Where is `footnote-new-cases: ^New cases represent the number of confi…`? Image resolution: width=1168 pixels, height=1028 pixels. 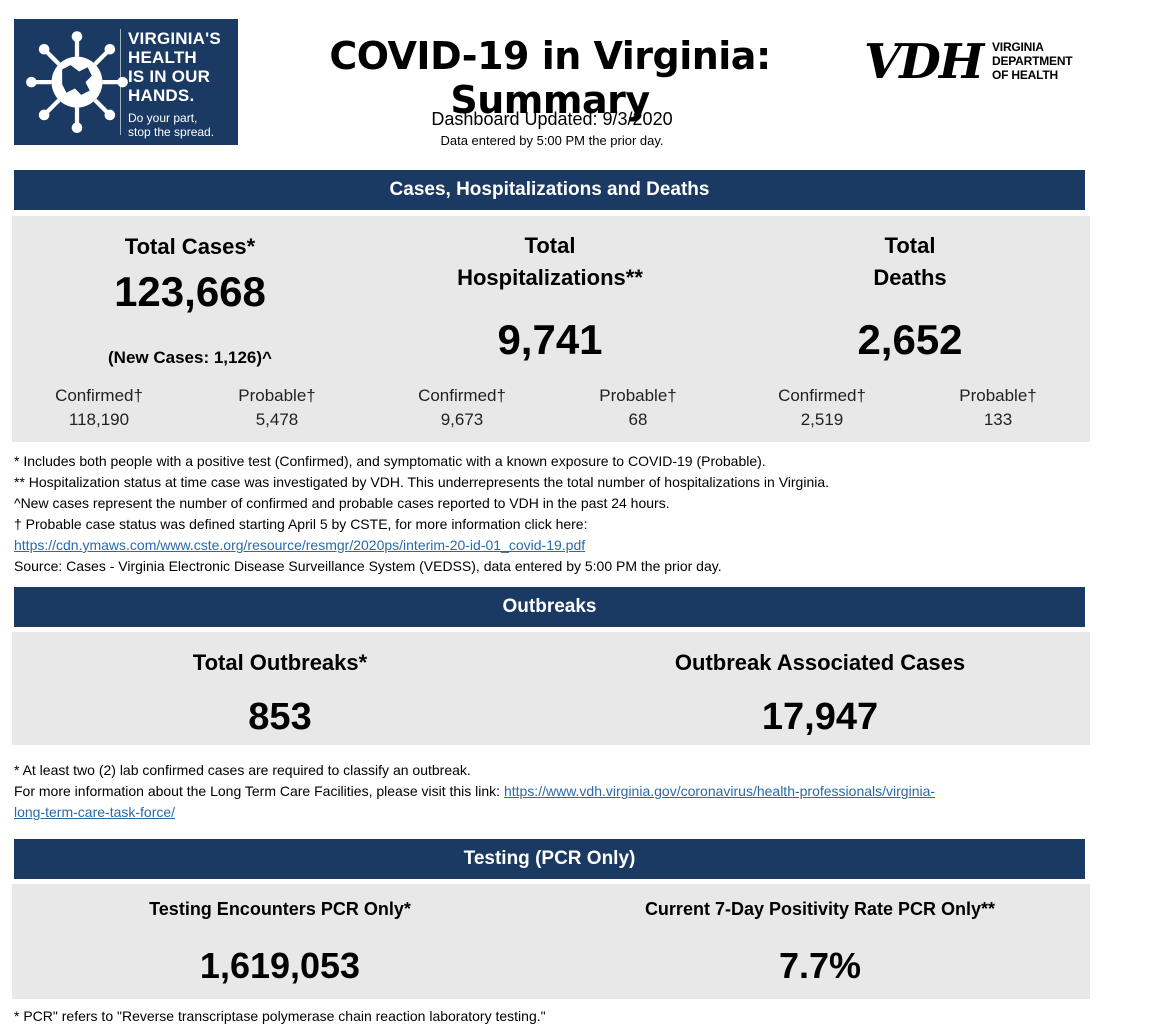
footnote-new-cases: ^New cases represent the number of confi… is located at coordinates (342, 503).